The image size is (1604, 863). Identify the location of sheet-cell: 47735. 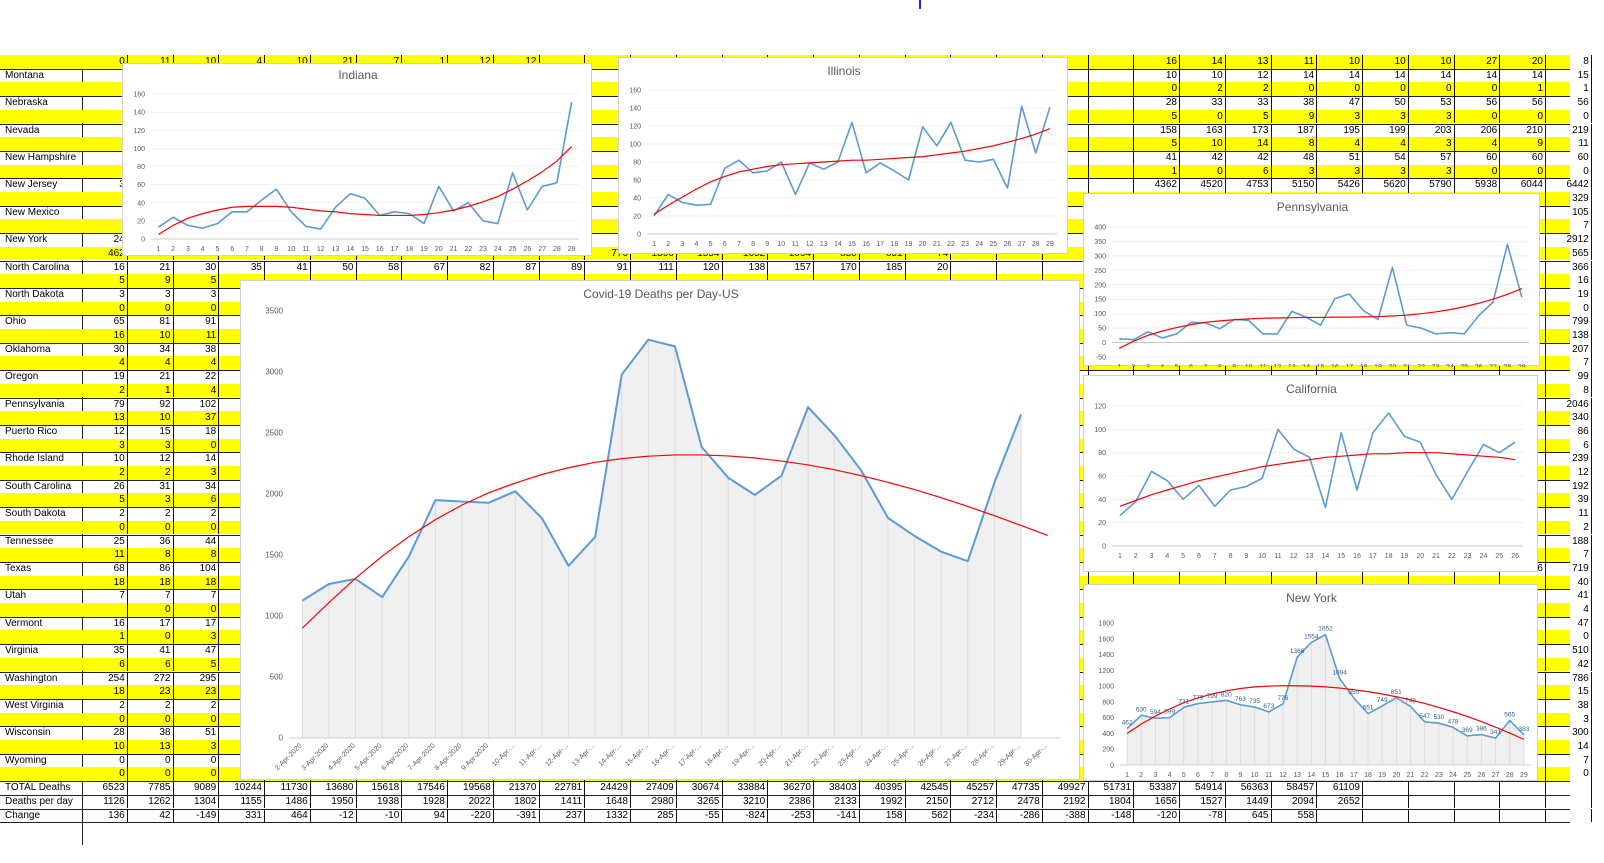
(1020, 788).